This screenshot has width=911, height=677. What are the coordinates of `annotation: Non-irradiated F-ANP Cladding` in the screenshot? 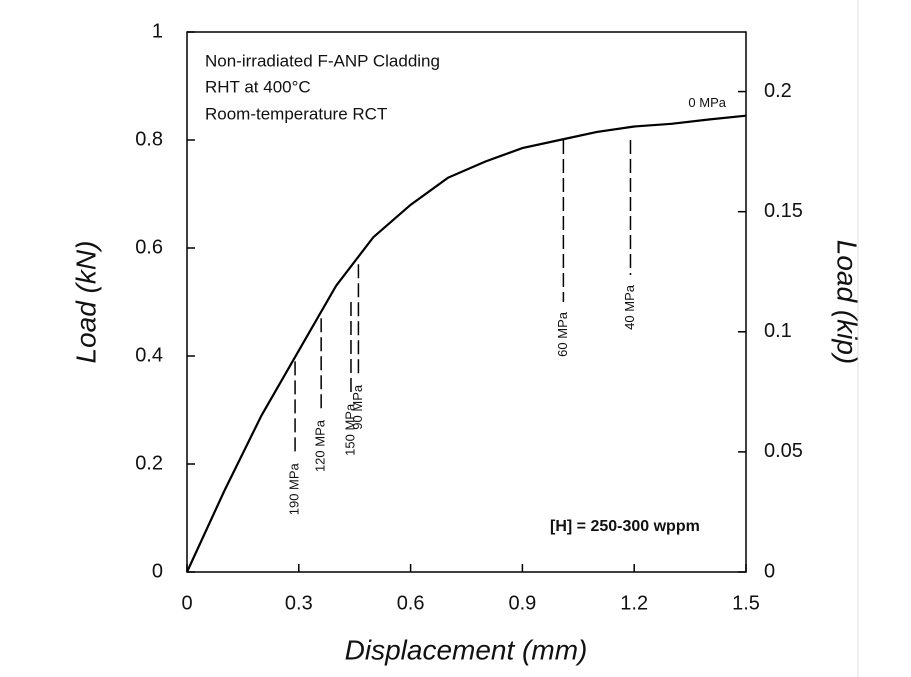 It's located at (322, 60).